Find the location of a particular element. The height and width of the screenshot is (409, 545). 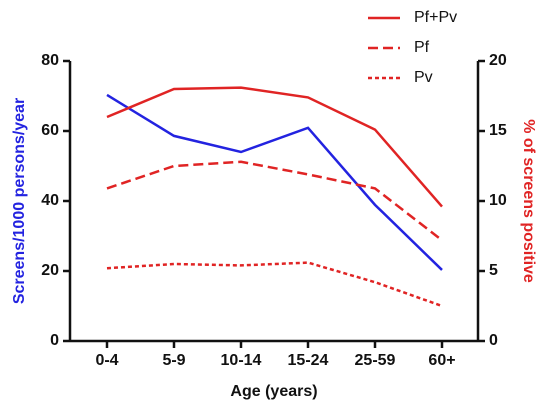

y-axis-label: Screens/1000 persons/year is located at coordinates (19, 201).